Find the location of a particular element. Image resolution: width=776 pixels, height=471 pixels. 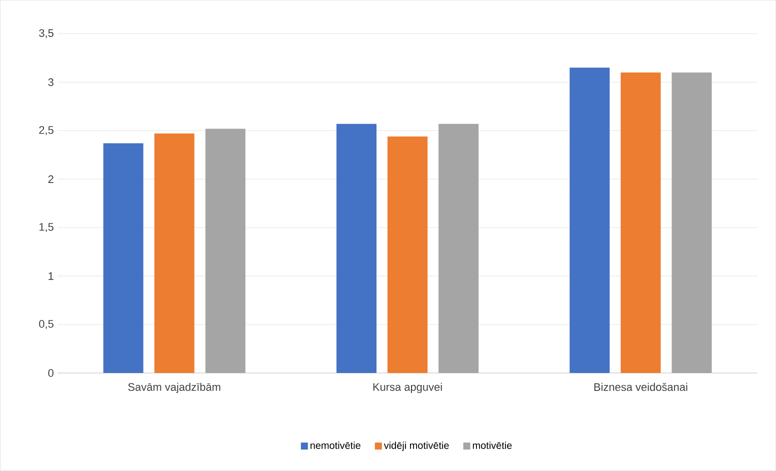

y-tick-label: 0 is located at coordinates (51, 373).